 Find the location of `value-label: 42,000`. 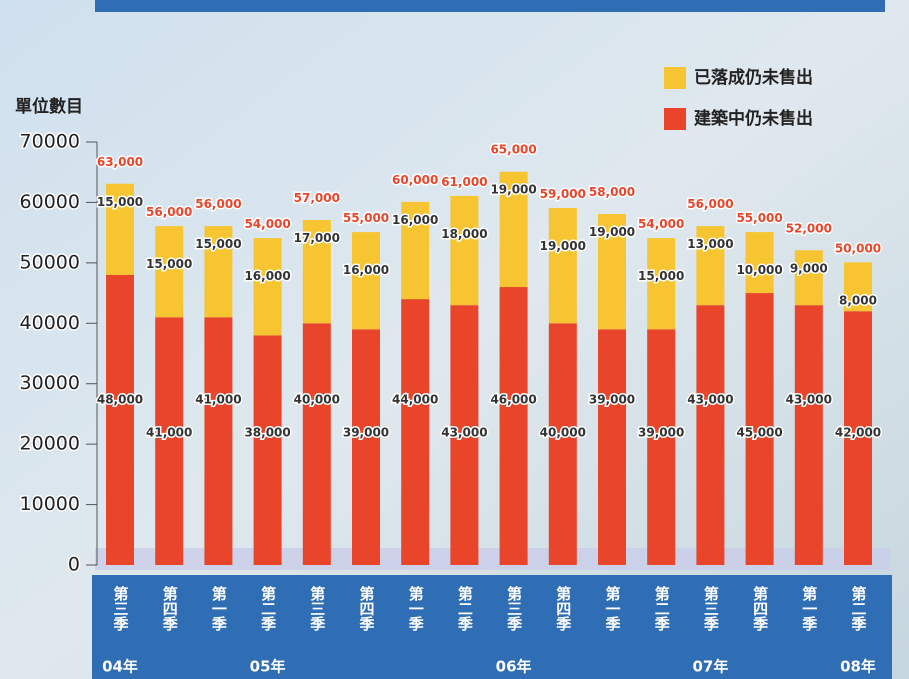

value-label: 42,000 is located at coordinates (858, 433).